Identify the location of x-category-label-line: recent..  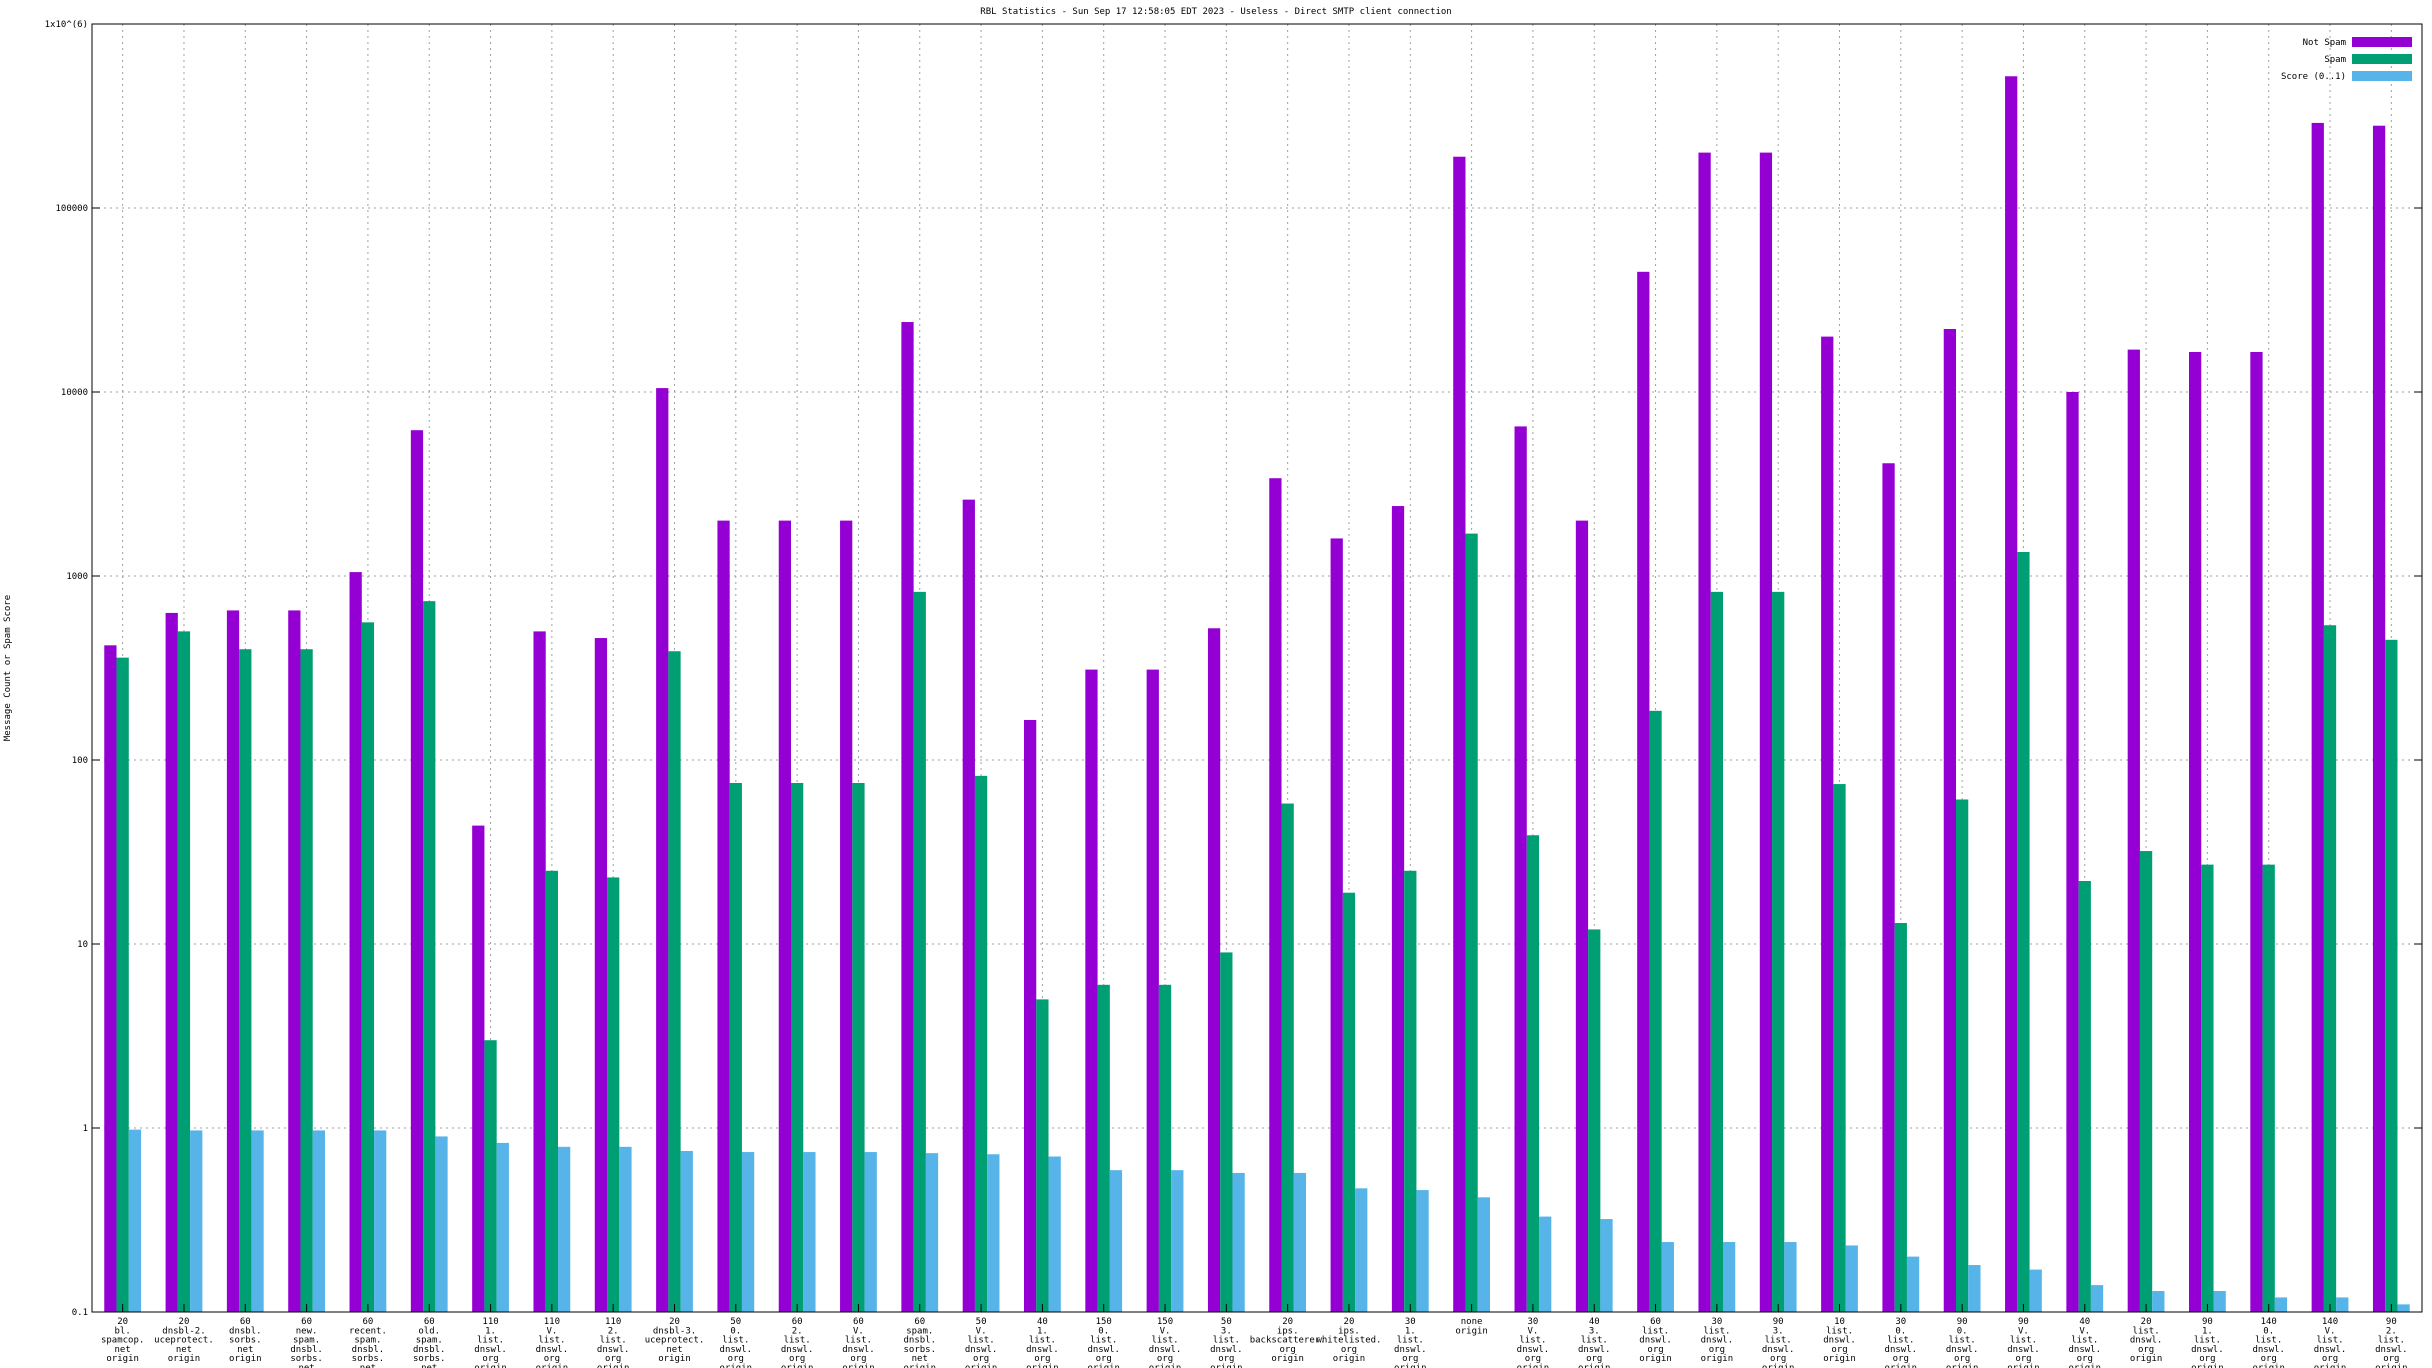
(368, 1331).